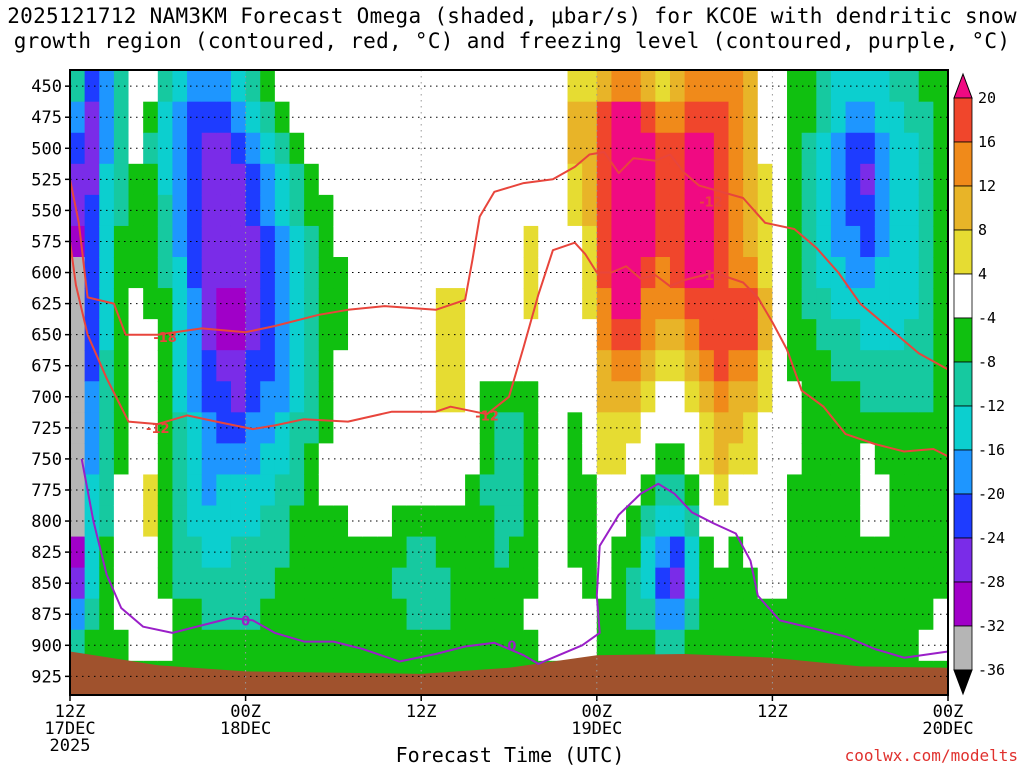  What do you see at coordinates (963, 682) in the screenshot?
I see `colorbar-bottom-arrow` at bounding box center [963, 682].